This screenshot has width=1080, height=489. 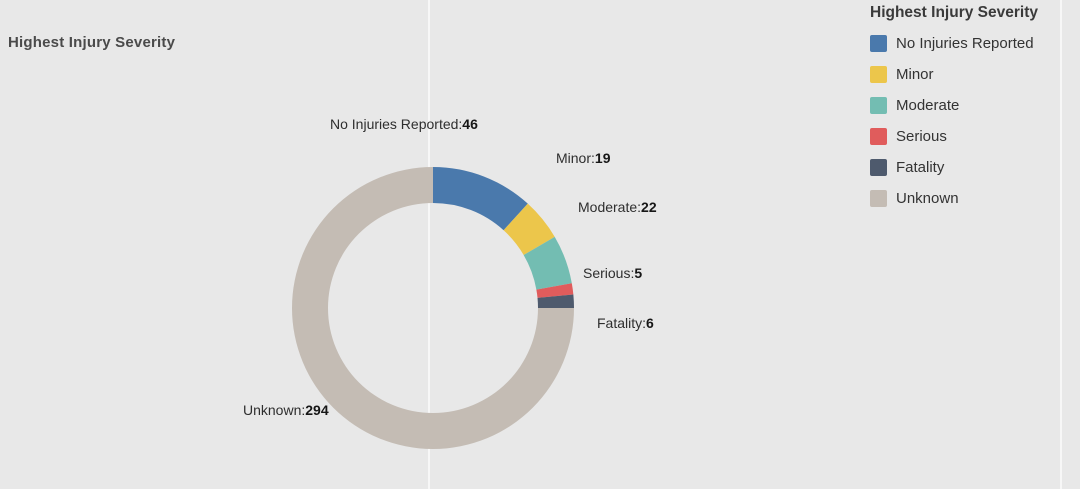 I want to click on slice-label-name: No Injuries Reported:, so click(x=396, y=124).